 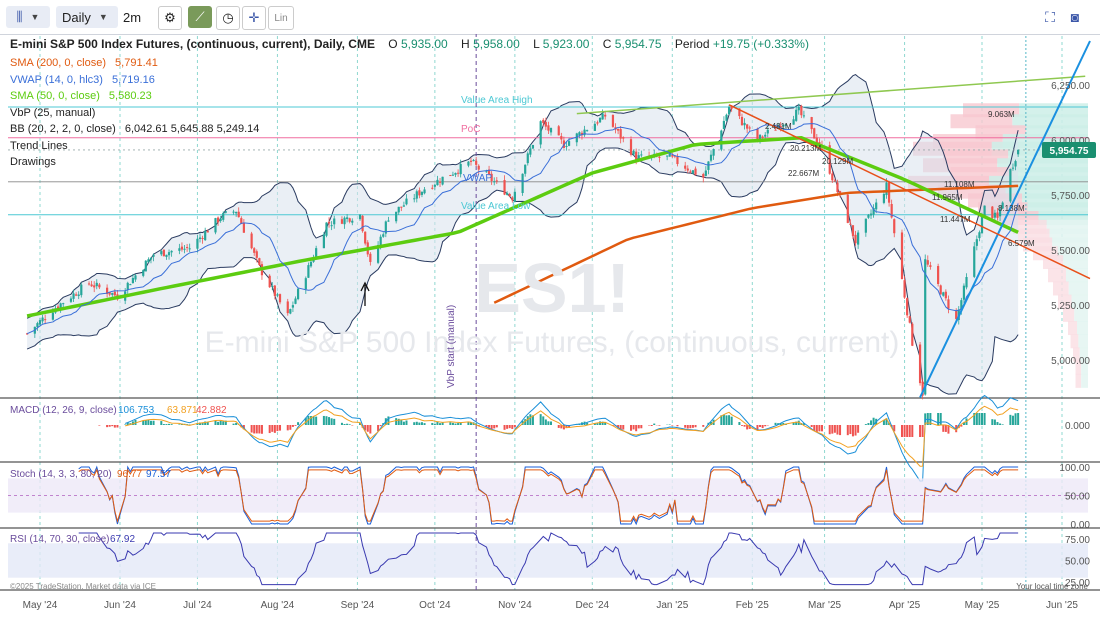 What do you see at coordinates (55, 96) in the screenshot?
I see `legend-item-label: SMA (50, 0, close)` at bounding box center [55, 96].